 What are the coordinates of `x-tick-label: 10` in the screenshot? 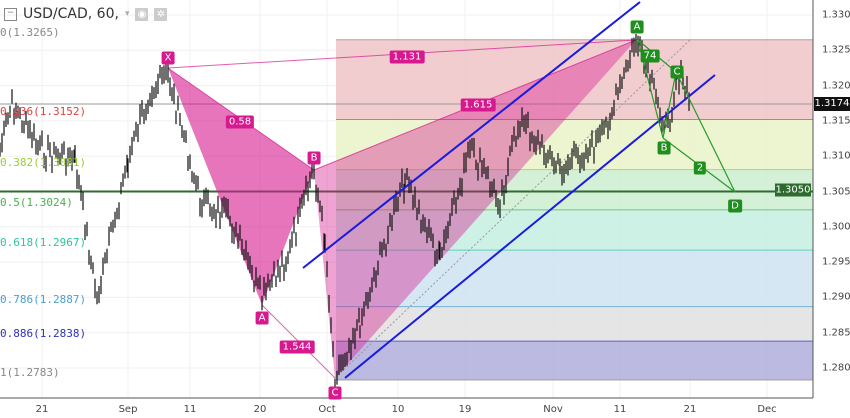 It's located at (398, 409).